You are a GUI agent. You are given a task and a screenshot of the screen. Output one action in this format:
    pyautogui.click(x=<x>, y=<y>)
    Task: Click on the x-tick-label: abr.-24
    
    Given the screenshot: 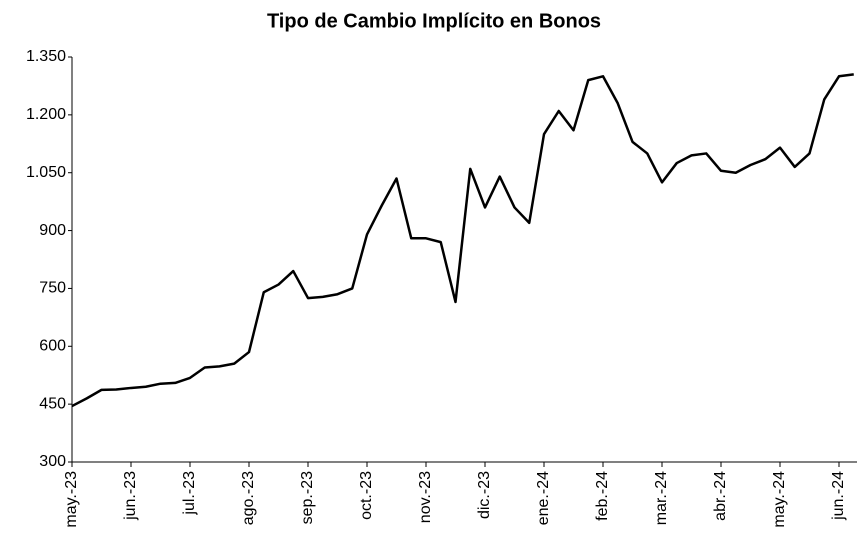 What is the action you would take?
    pyautogui.click(x=720, y=496)
    